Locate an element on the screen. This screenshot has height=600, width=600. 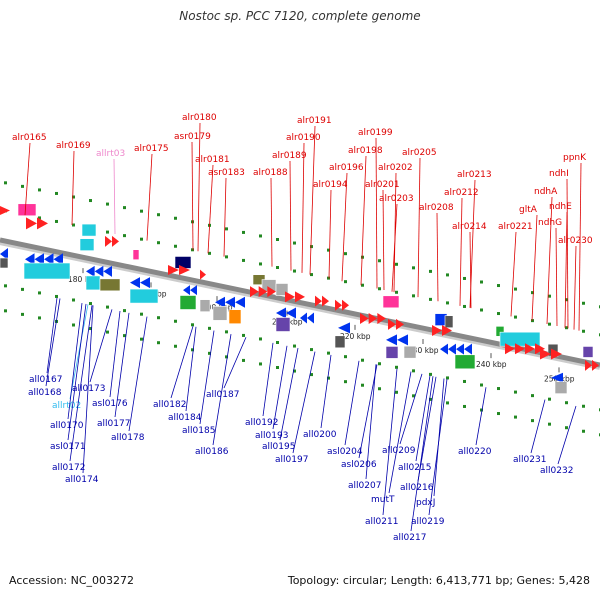
gene-label-all0186: all0186 is located at coordinates (212, 452).